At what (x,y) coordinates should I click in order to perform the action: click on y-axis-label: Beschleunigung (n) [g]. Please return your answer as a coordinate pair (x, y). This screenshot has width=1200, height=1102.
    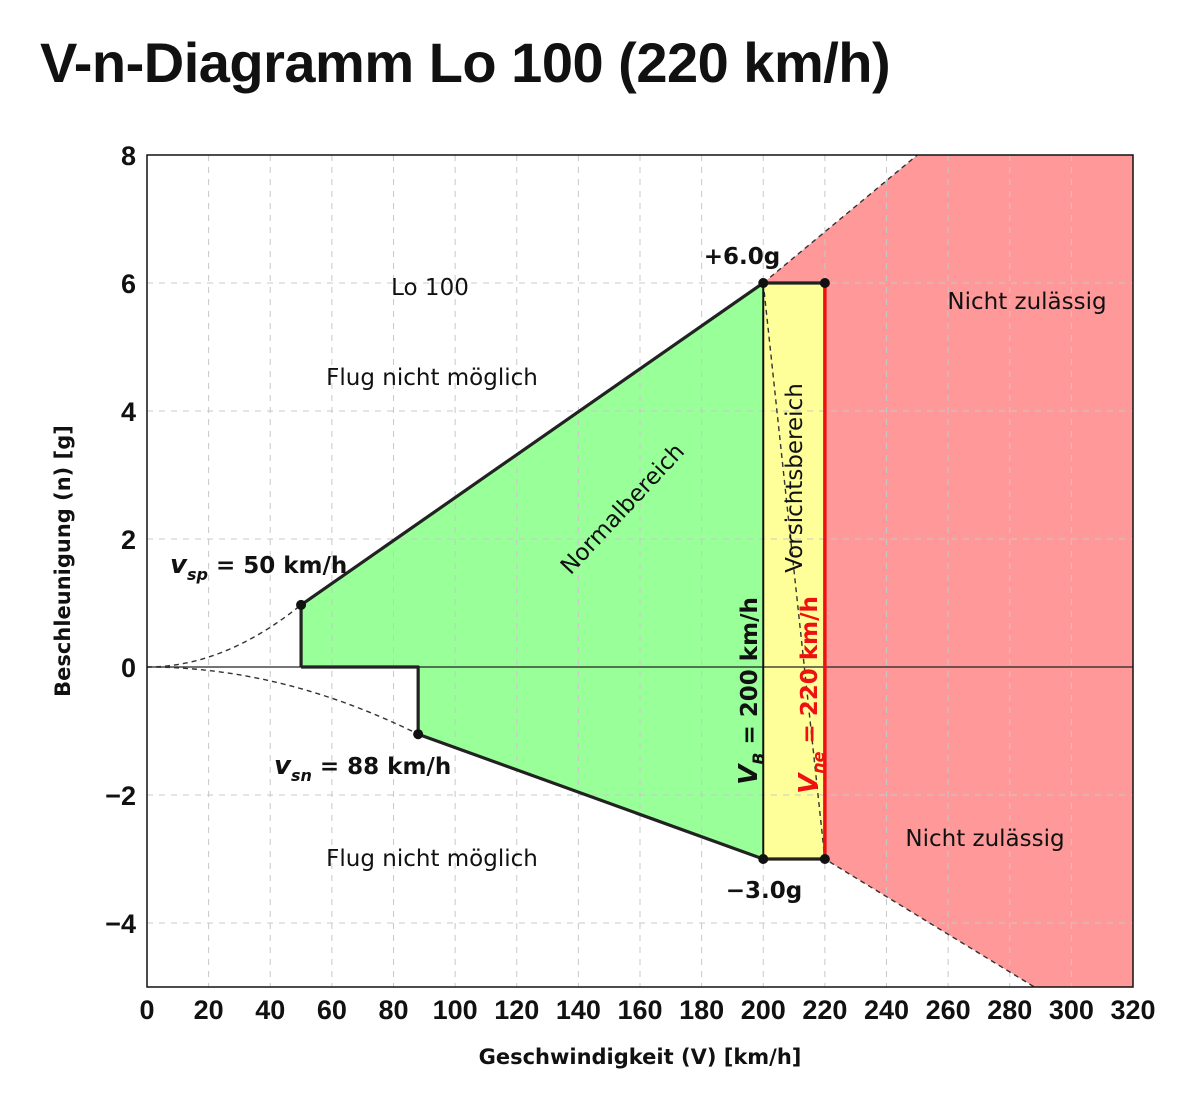
    Looking at the image, I should click on (63, 561).